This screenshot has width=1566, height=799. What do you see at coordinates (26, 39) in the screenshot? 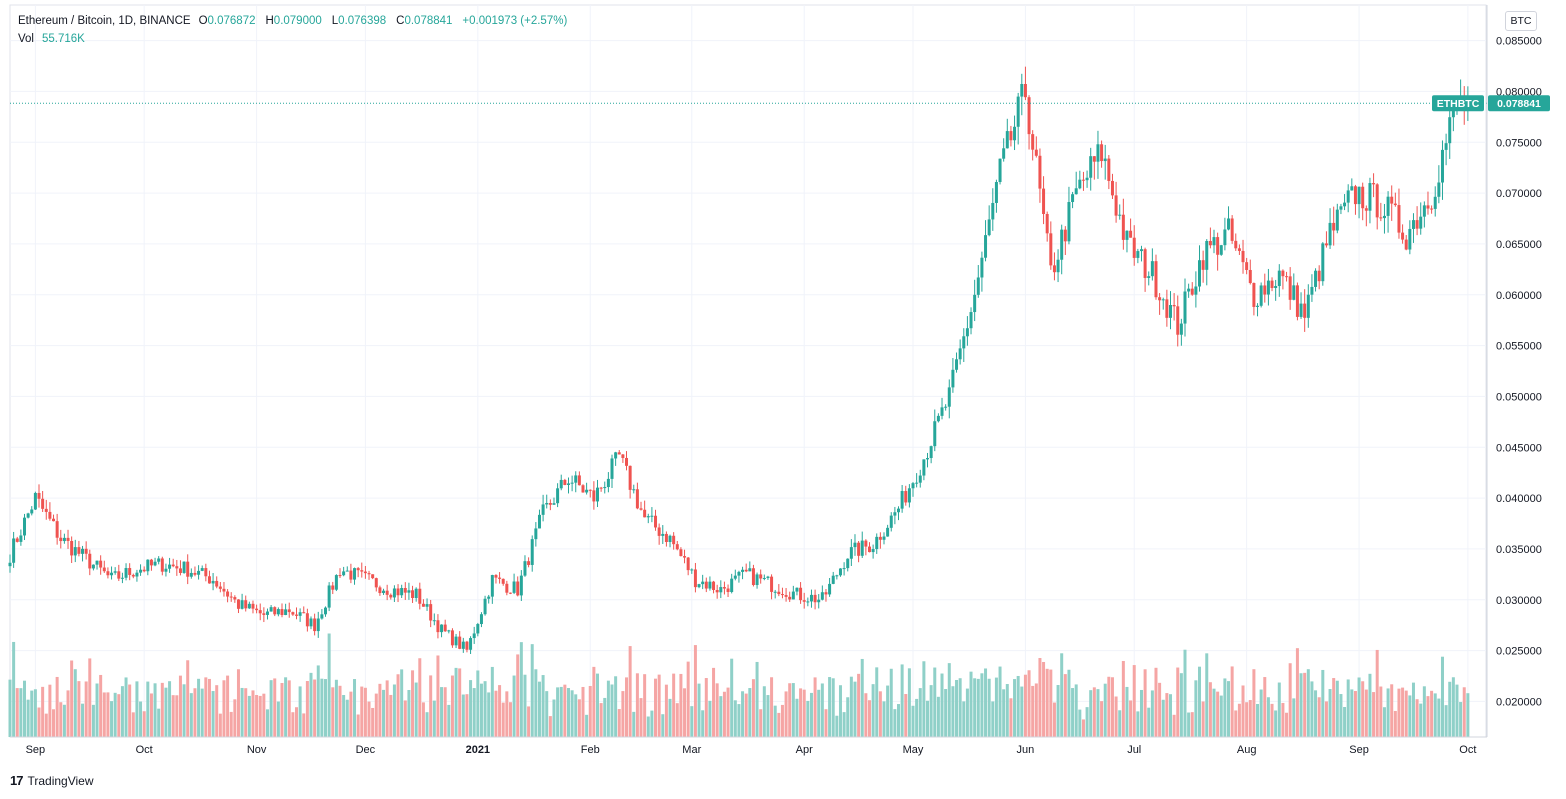
I see `volume-label: Vol` at bounding box center [26, 39].